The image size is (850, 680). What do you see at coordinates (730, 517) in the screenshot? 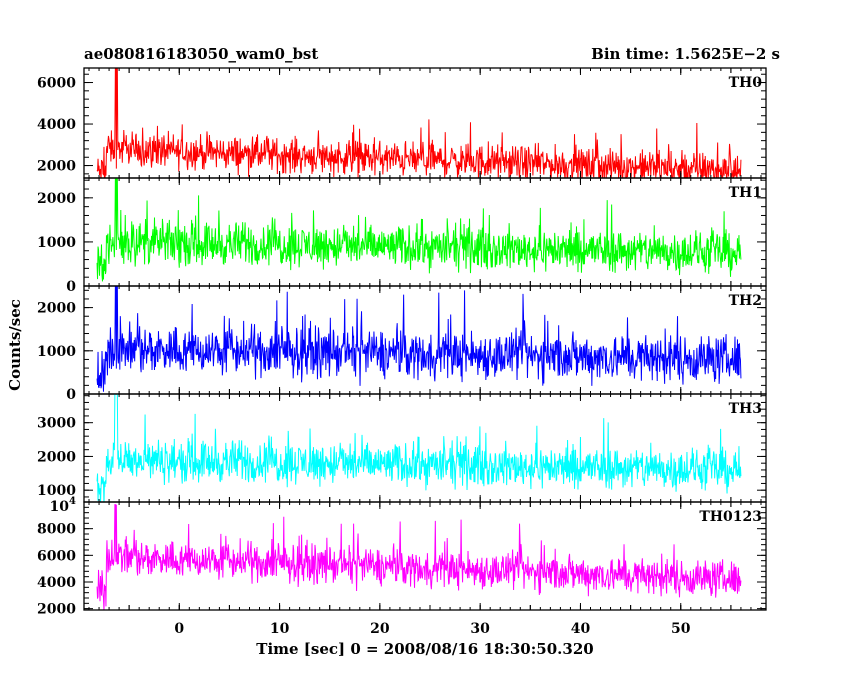
I see `panel-label-th0123: TH0123` at bounding box center [730, 517].